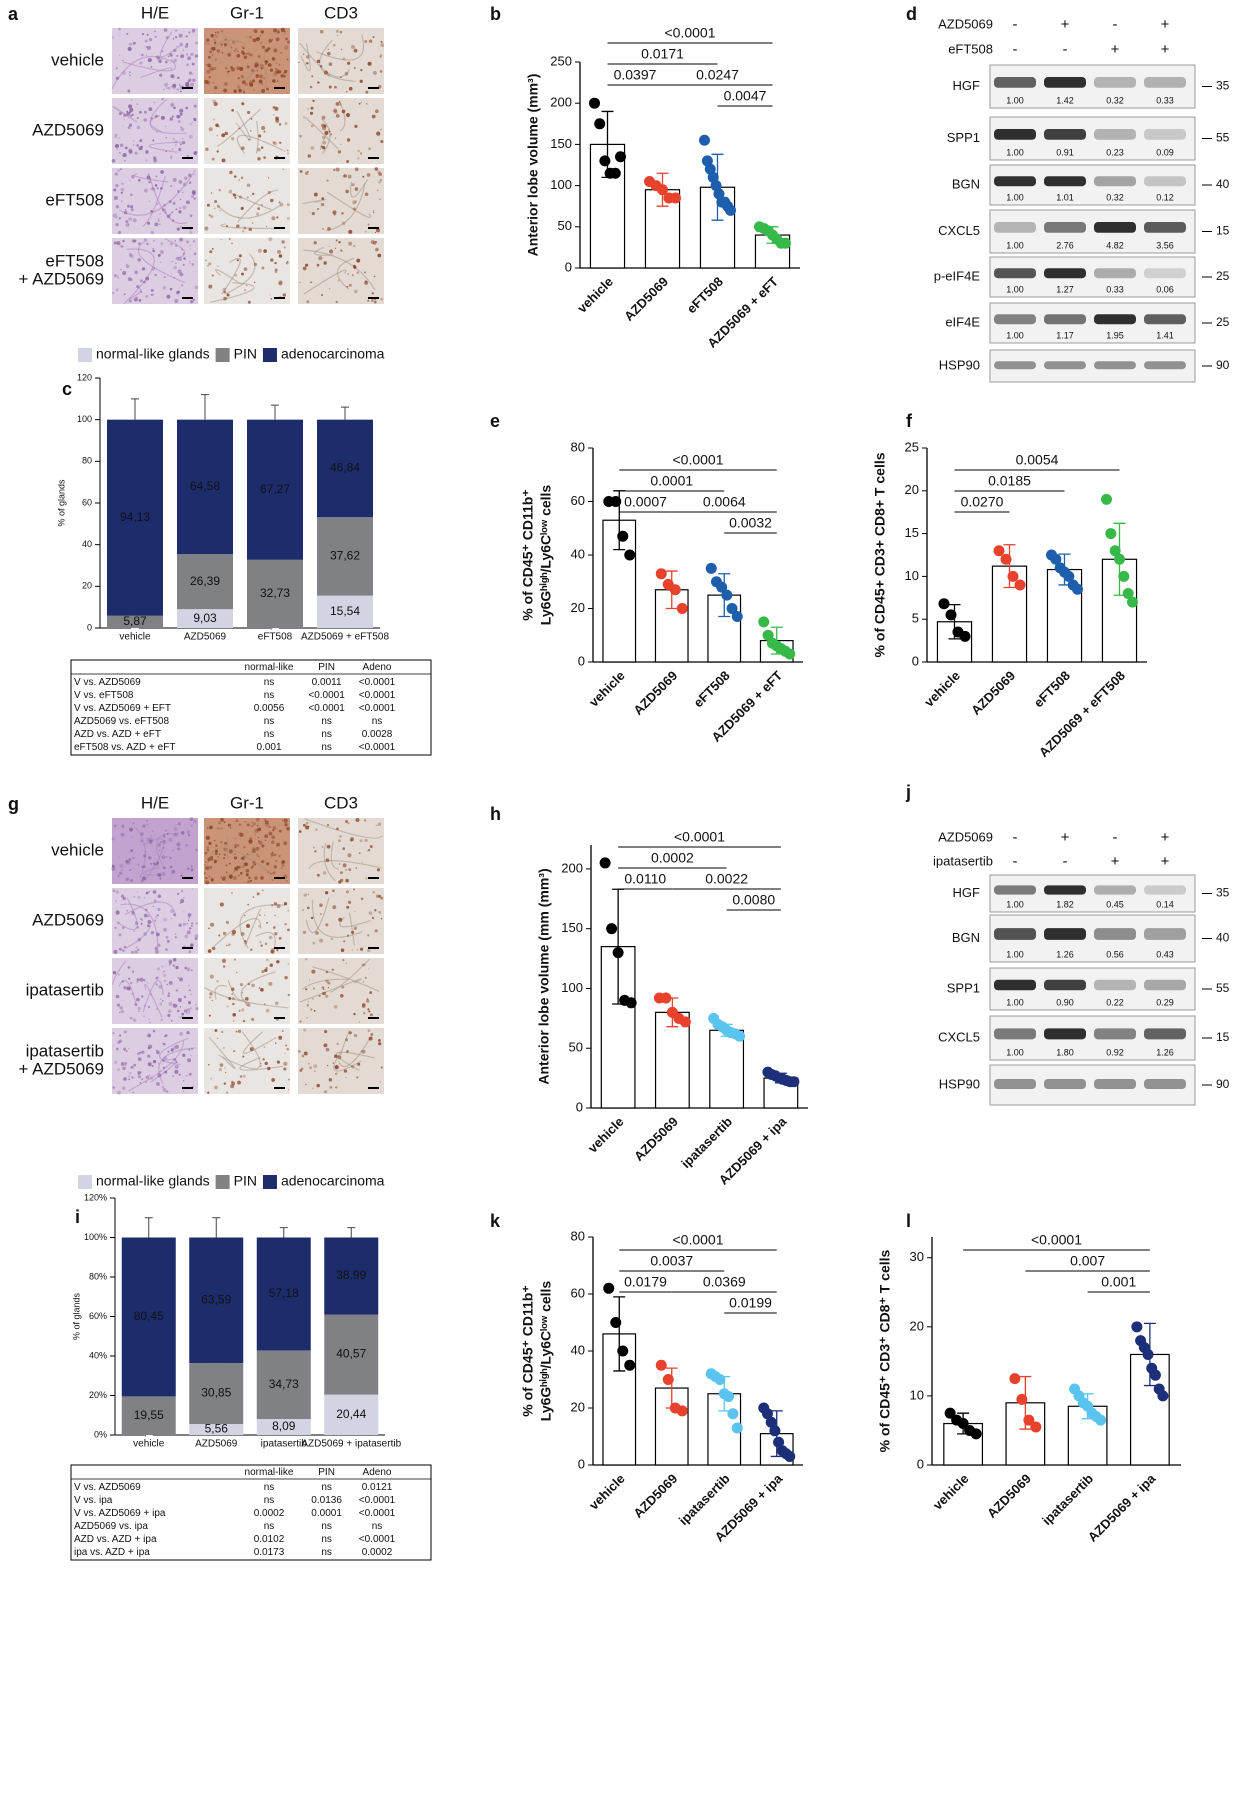  Describe the element at coordinates (153, 1181) in the screenshot. I see `legend-label: normal-like glands` at that location.